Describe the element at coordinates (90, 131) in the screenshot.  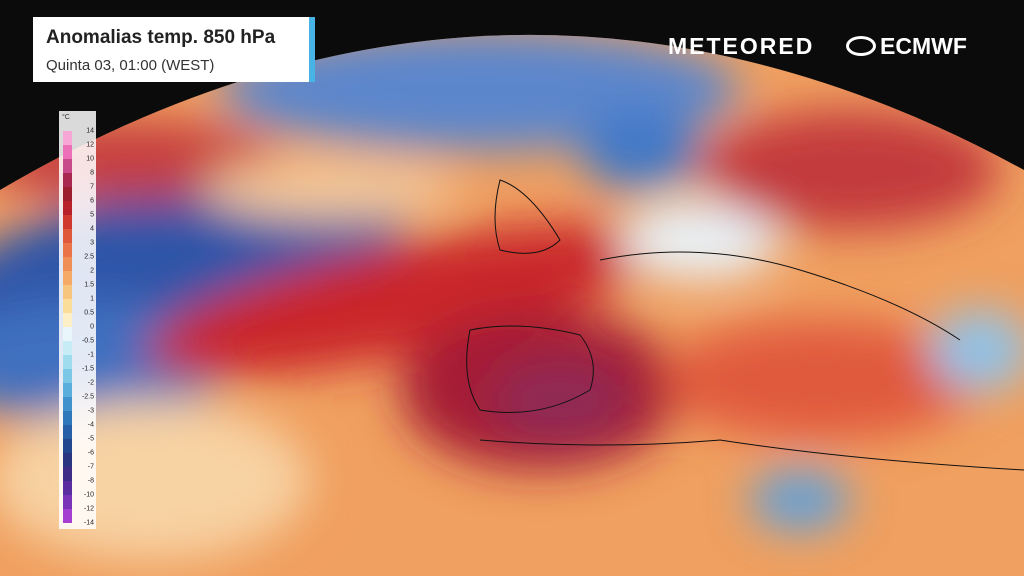
I see `legend-label: 14` at that location.